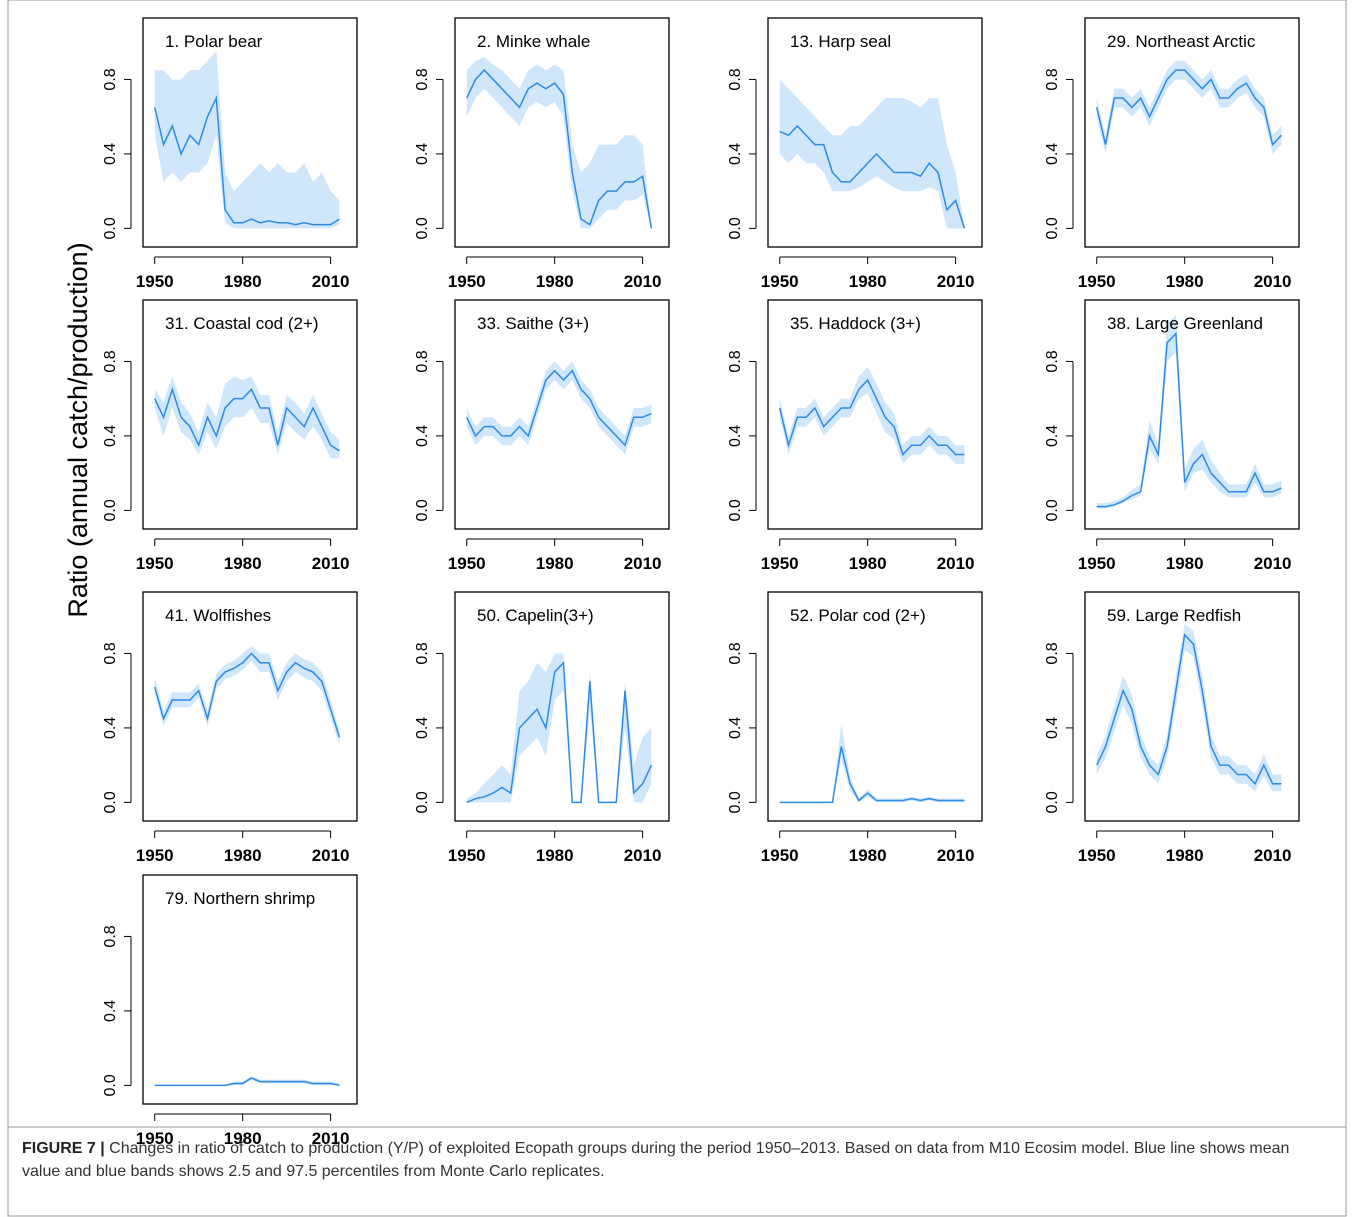  I want to click on panel: 13. Harp seal 0.0 0.4 0.8 1950 1980 2010, so click(855, 154).